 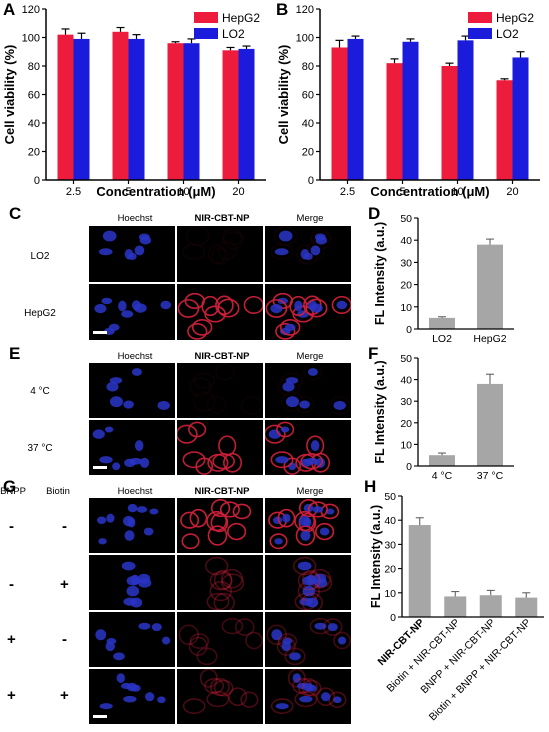 What do you see at coordinates (40, 256) in the screenshot?
I see `panel-c-row-lo2: LO2` at bounding box center [40, 256].